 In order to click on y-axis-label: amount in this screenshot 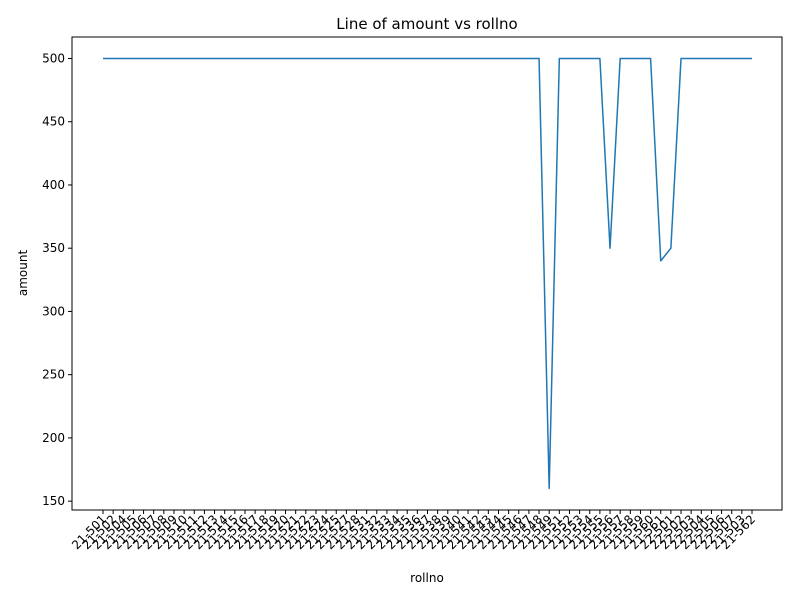, I will do `click(23, 273)`.